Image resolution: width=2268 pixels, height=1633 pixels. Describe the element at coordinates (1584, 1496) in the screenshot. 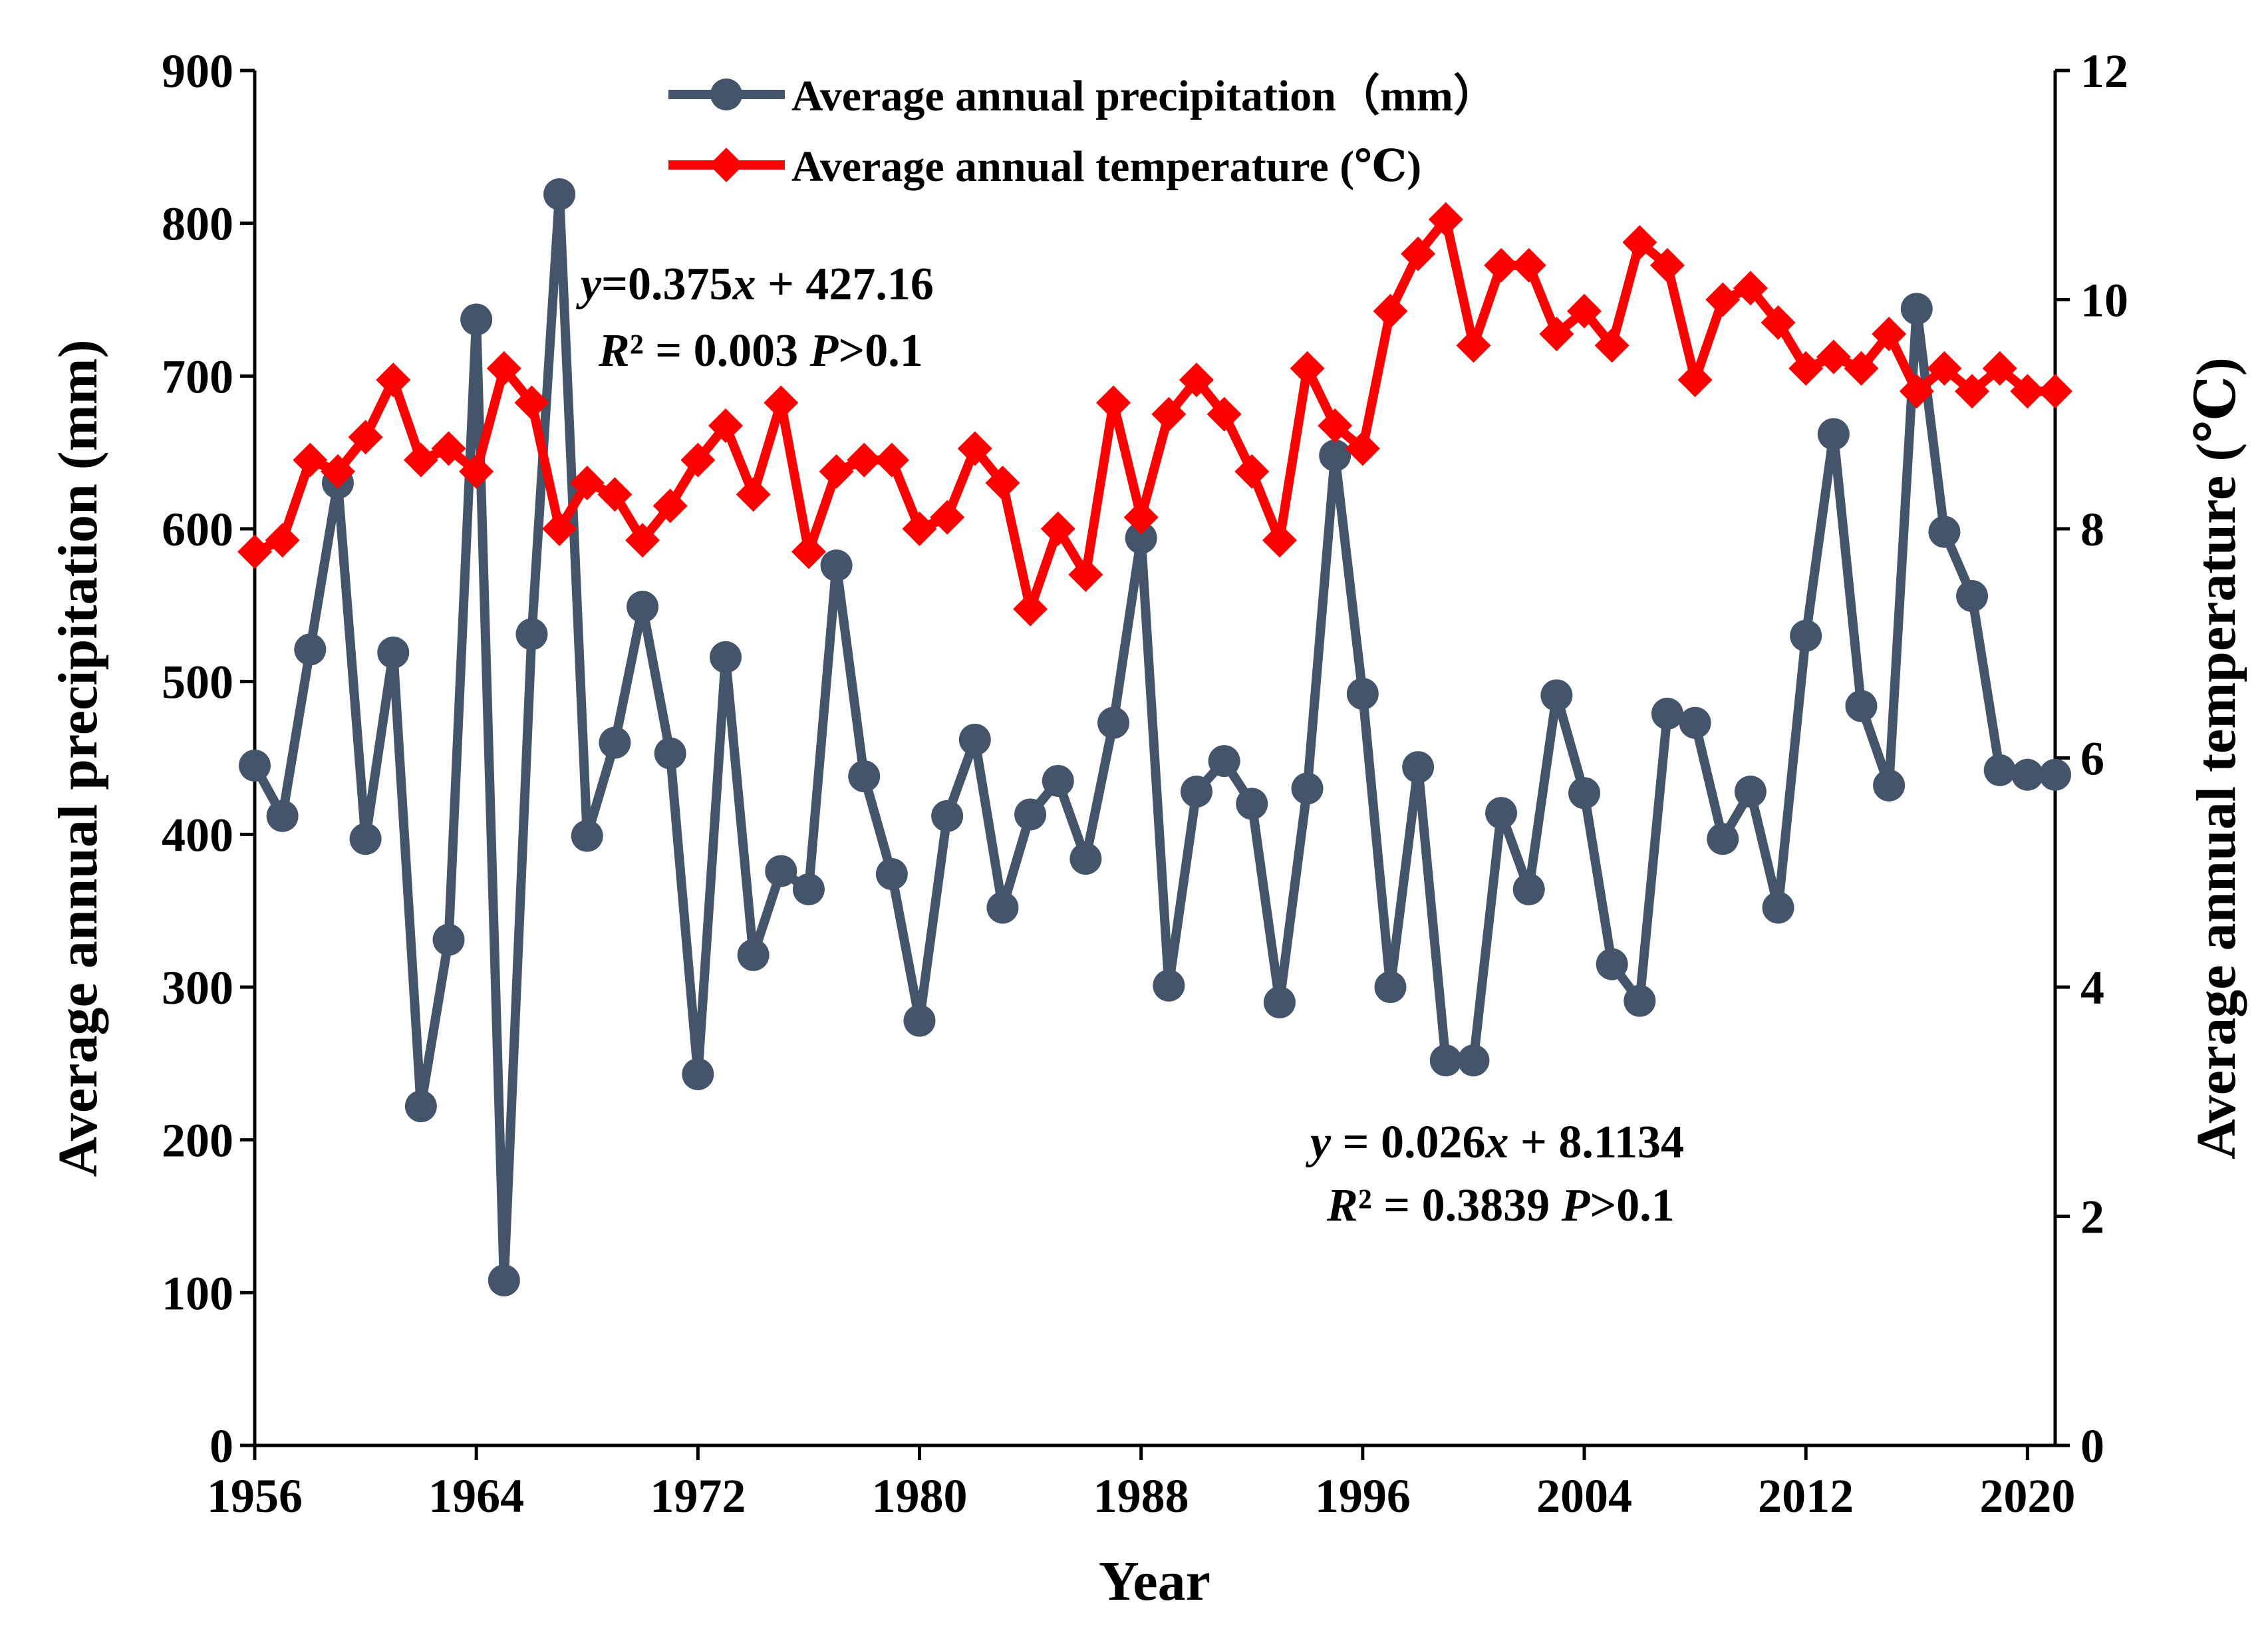

I see `x-tick-label: 2004` at that location.